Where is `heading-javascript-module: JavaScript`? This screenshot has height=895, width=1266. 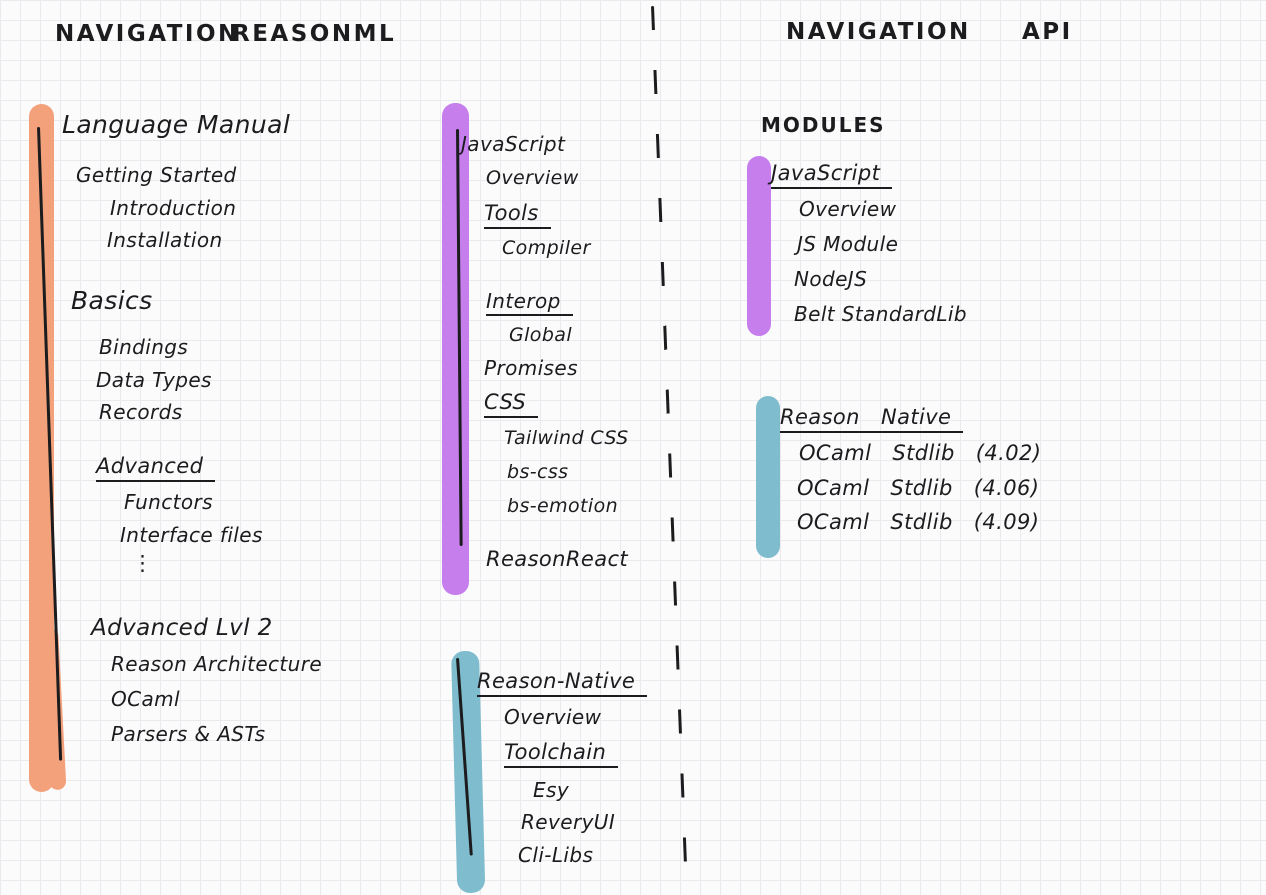
heading-javascript-module: JavaScript is located at coordinates (832, 175).